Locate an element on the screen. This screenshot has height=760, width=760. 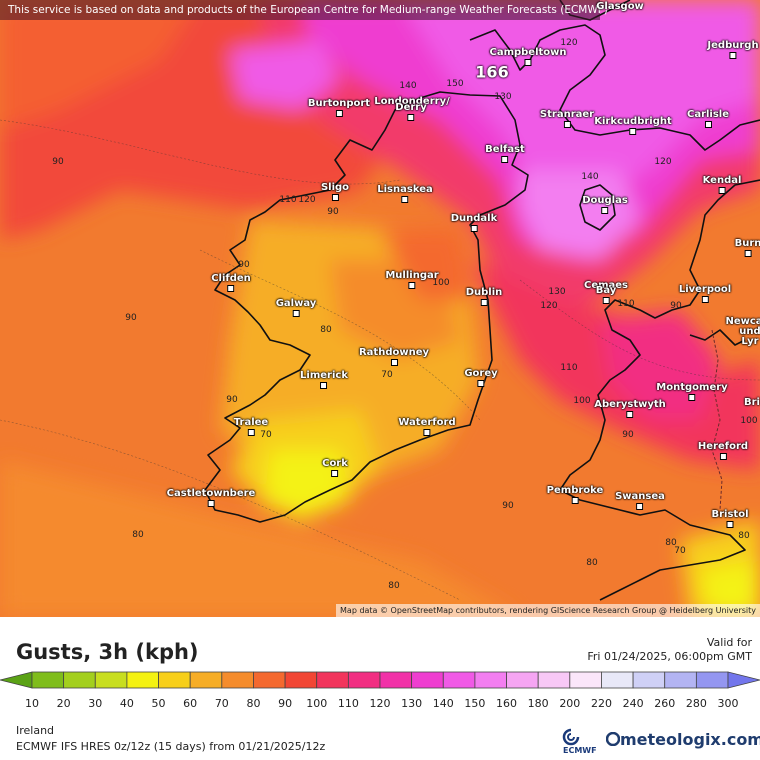
city-label: und is located at coordinates (749, 331).